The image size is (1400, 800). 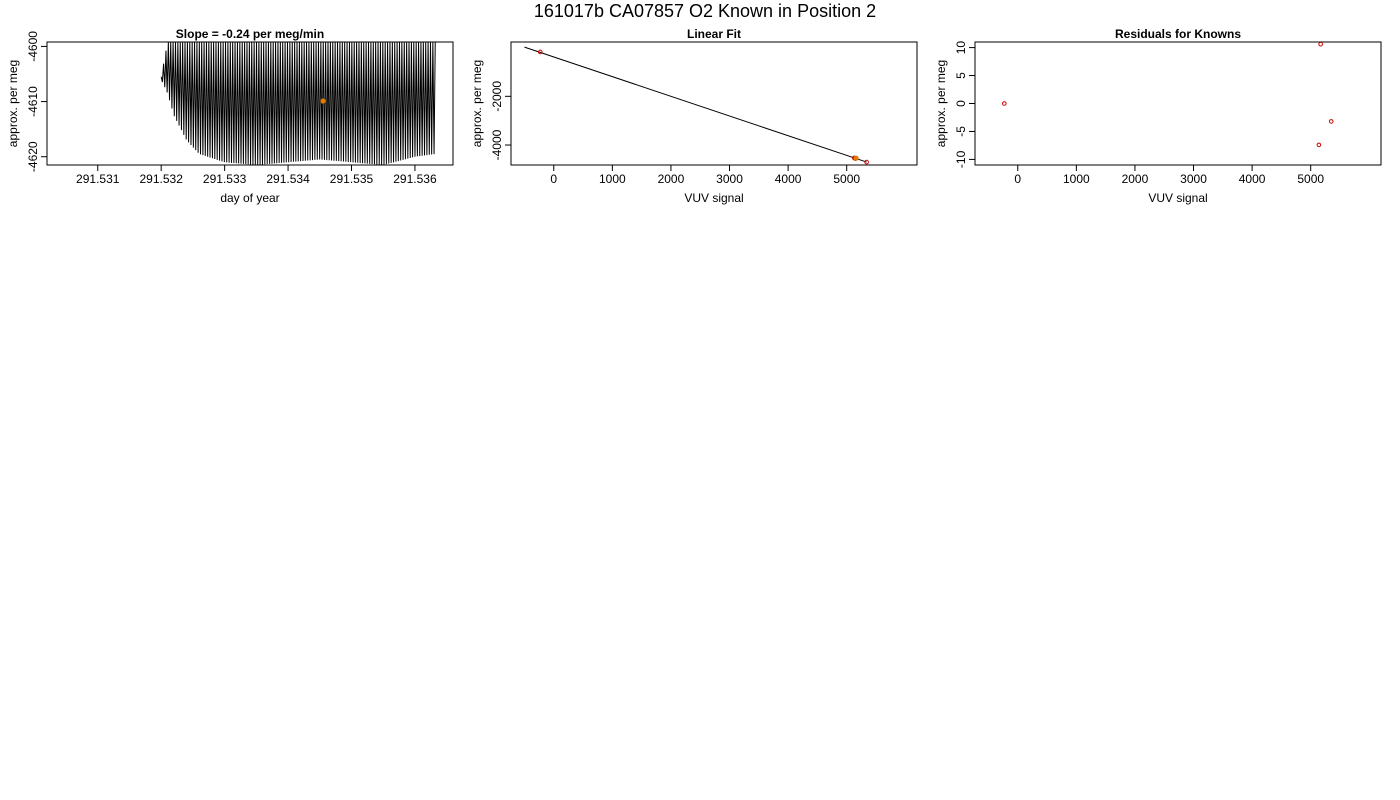 What do you see at coordinates (161, 179) in the screenshot?
I see `x-tick-label: 291.532` at bounding box center [161, 179].